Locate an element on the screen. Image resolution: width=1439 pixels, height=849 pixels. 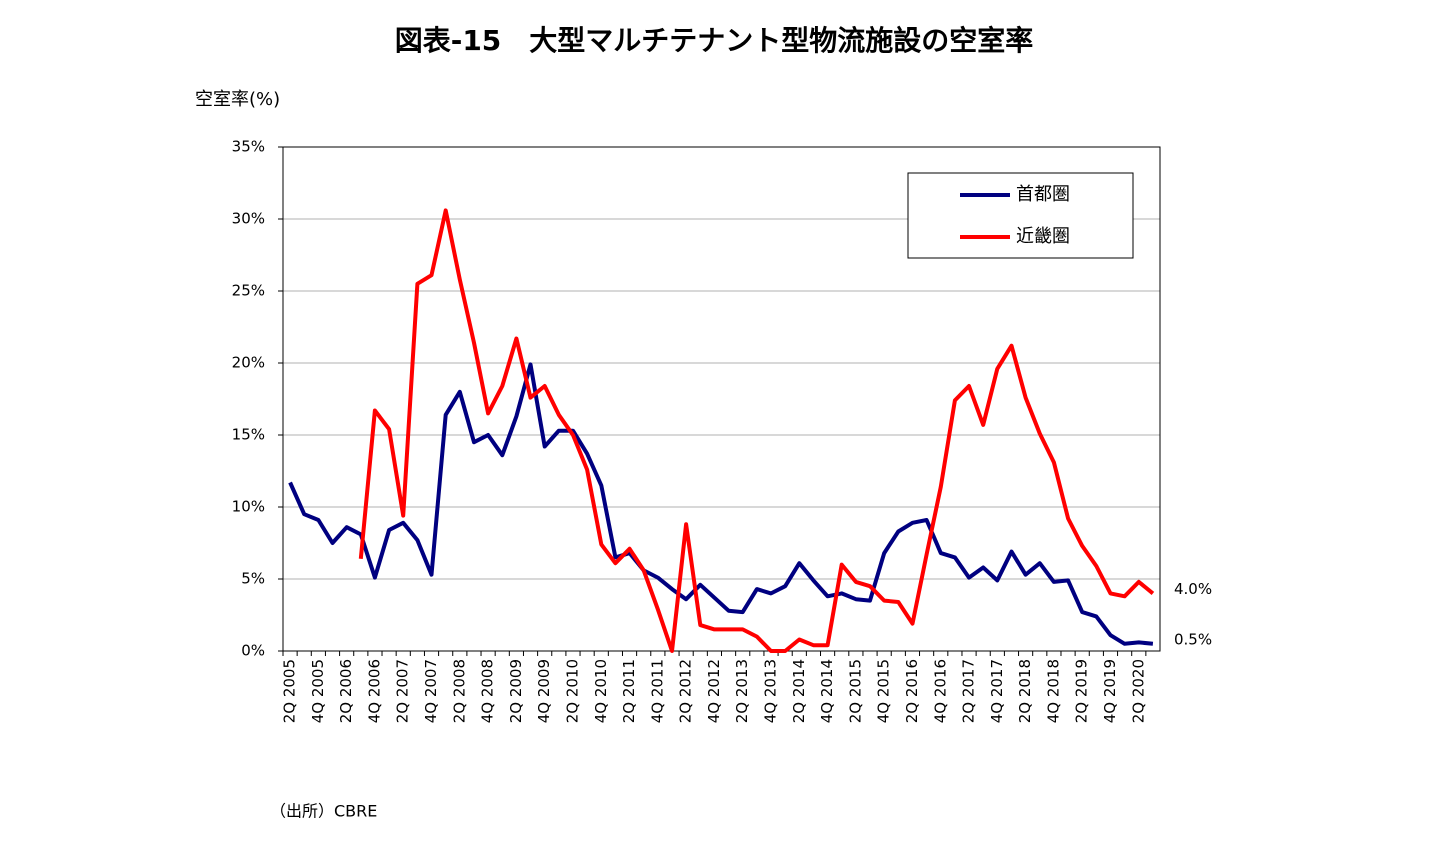
x-tick-label: 2Q 2018 is located at coordinates (1025, 691).